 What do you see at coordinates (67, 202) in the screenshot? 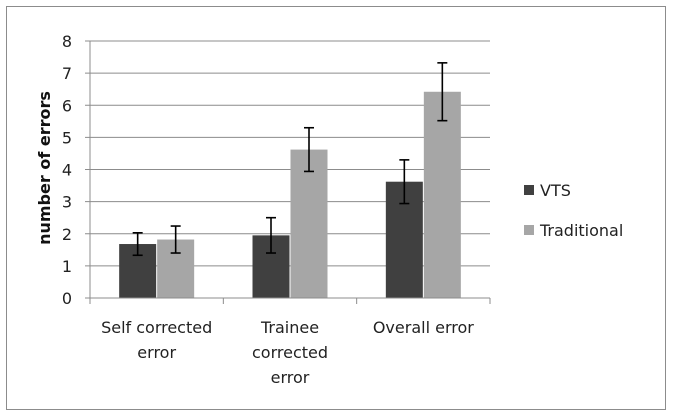
I see `y-tick-label: 3` at bounding box center [67, 202].